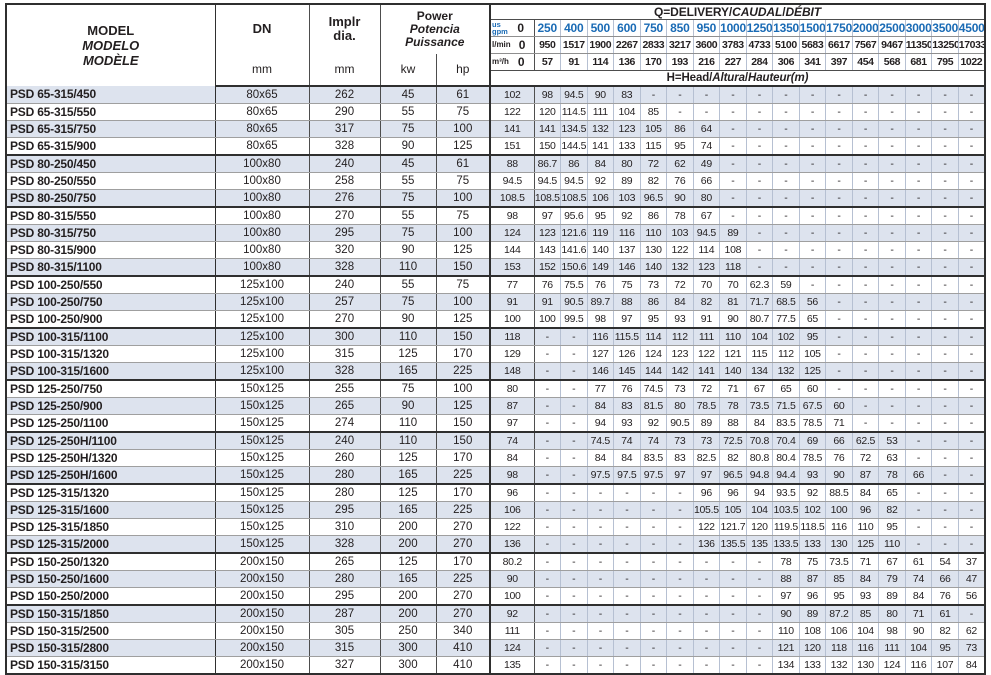 Image resolution: width=991 pixels, height=675 pixels. I want to click on head-value-cell: 90, so click(680, 198).